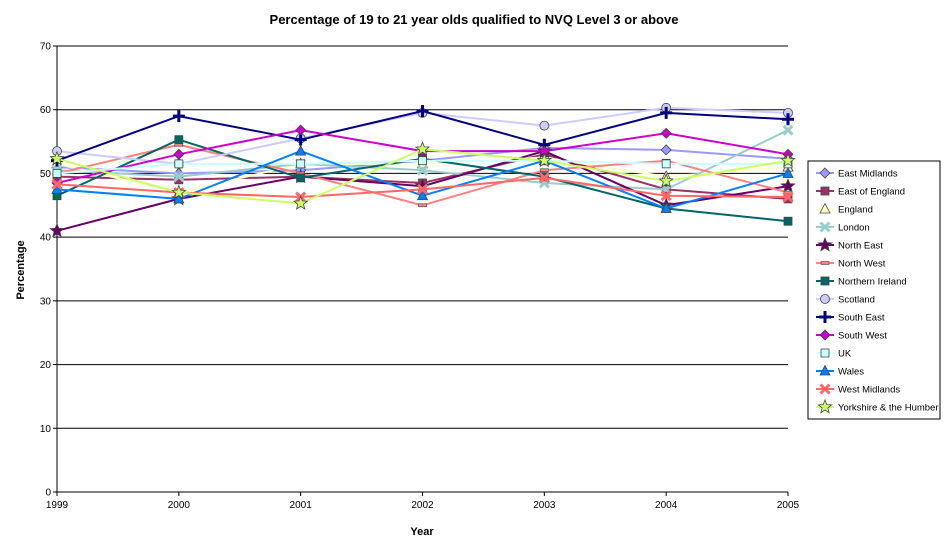 This screenshot has width=950, height=550. Describe the element at coordinates (856, 300) in the screenshot. I see `legend-label: Scotland` at that location.